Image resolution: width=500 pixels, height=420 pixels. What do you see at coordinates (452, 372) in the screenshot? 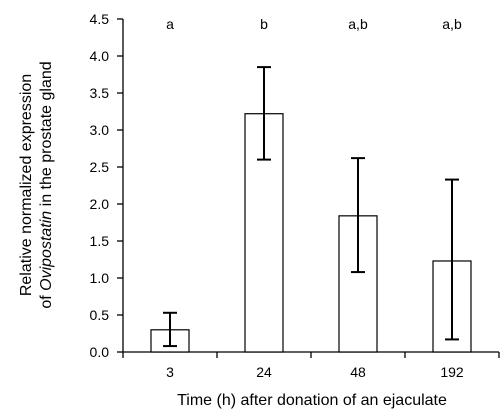
I see `x-tick-label: 192` at bounding box center [452, 372].